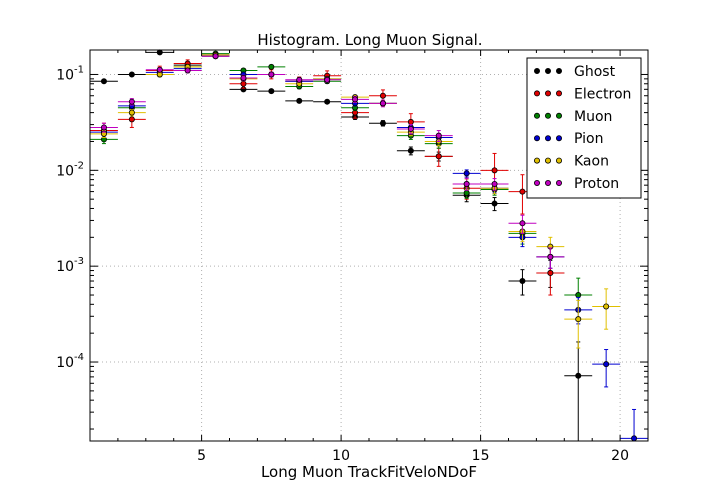 The height and width of the screenshot is (504, 720). What do you see at coordinates (571, 162) in the screenshot?
I see `legend-item-kaon: Kaon` at bounding box center [571, 162].